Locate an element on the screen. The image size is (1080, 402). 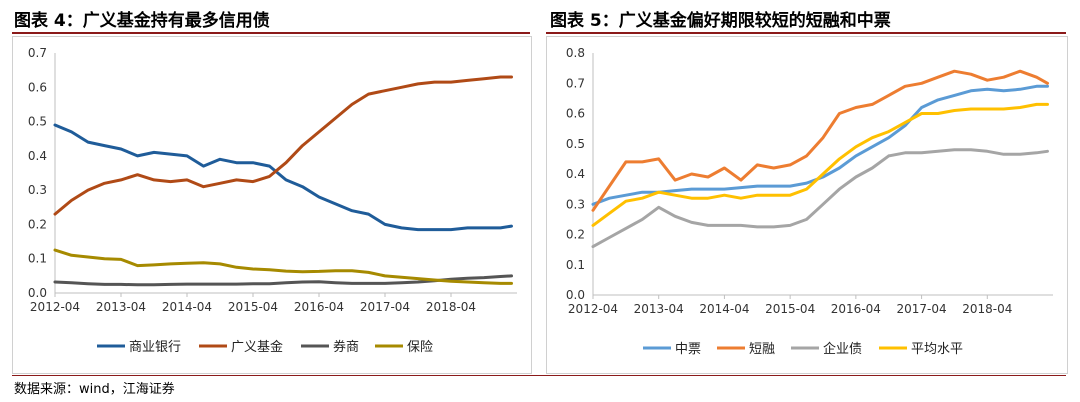
y-tick-label: 0.8 is located at coordinates (575, 53).